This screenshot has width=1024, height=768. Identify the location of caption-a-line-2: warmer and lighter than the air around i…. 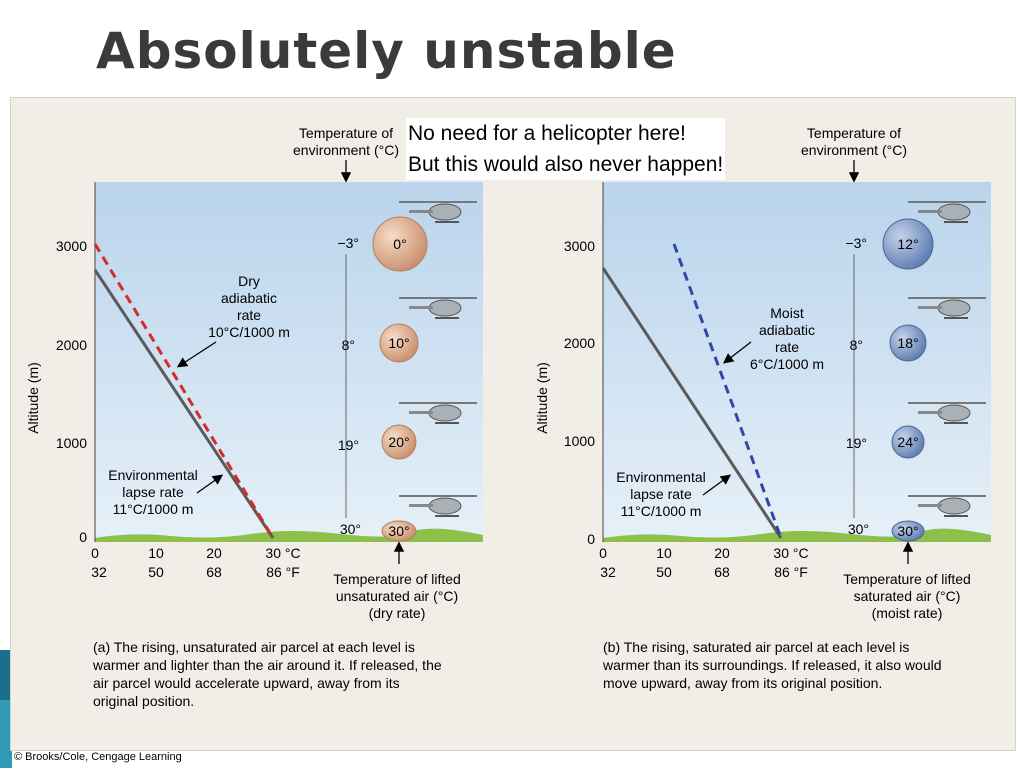
(267, 665).